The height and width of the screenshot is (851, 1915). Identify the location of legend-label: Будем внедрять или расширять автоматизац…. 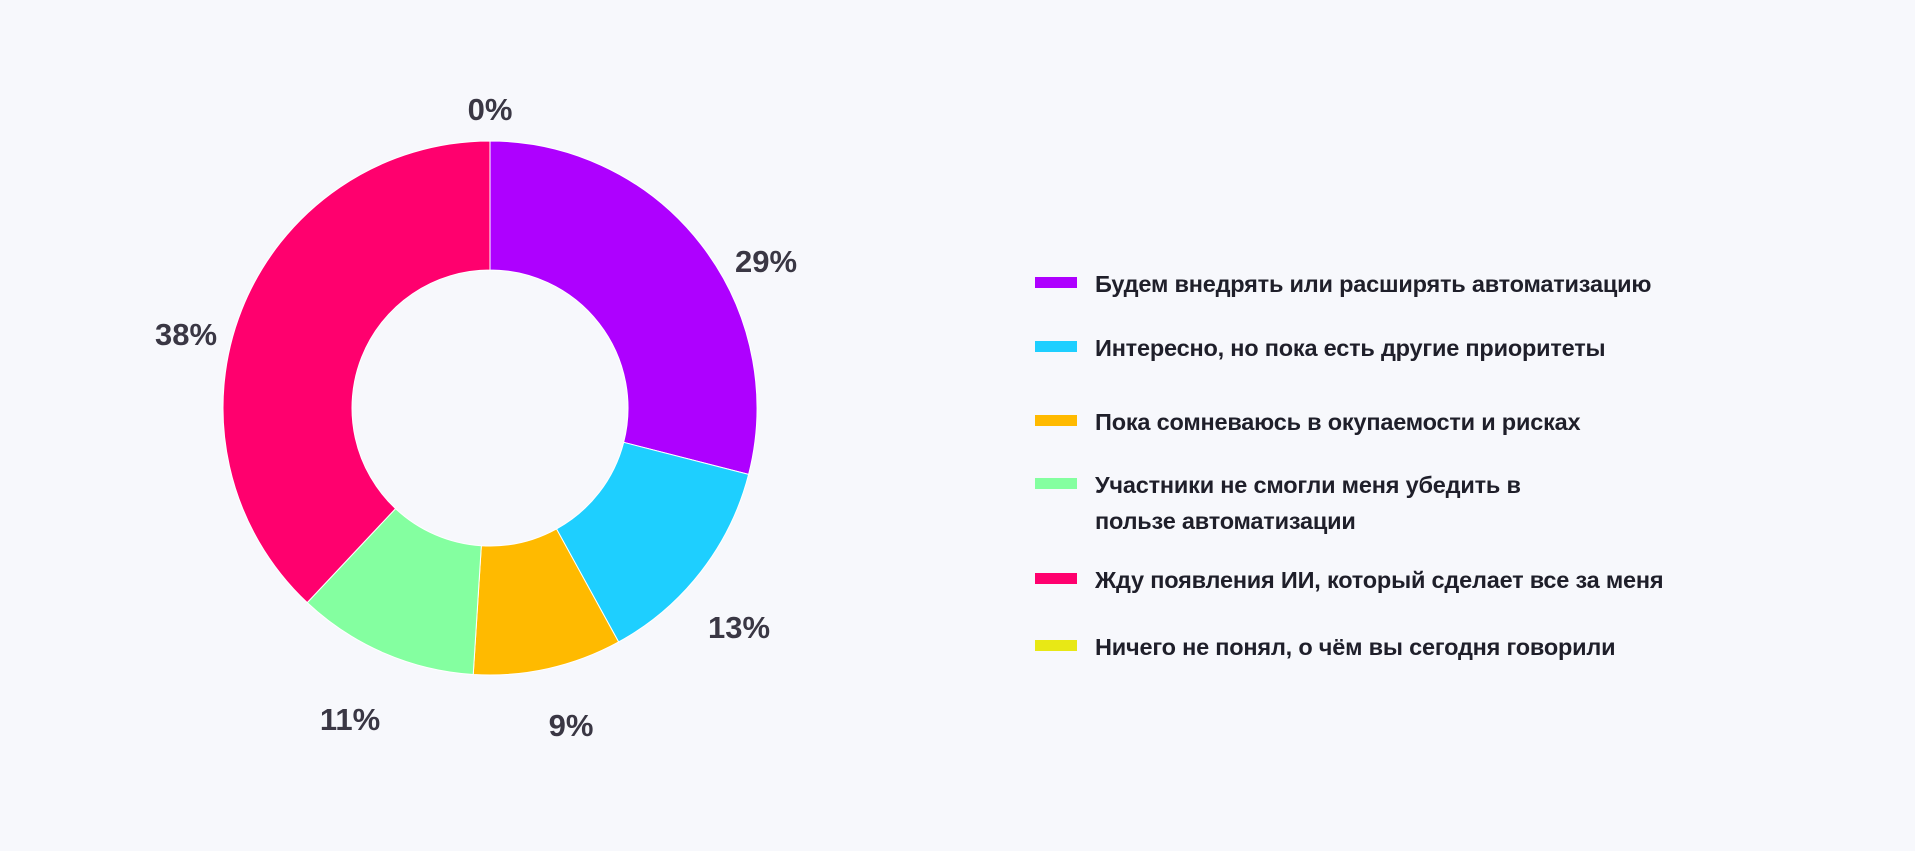
(1373, 284).